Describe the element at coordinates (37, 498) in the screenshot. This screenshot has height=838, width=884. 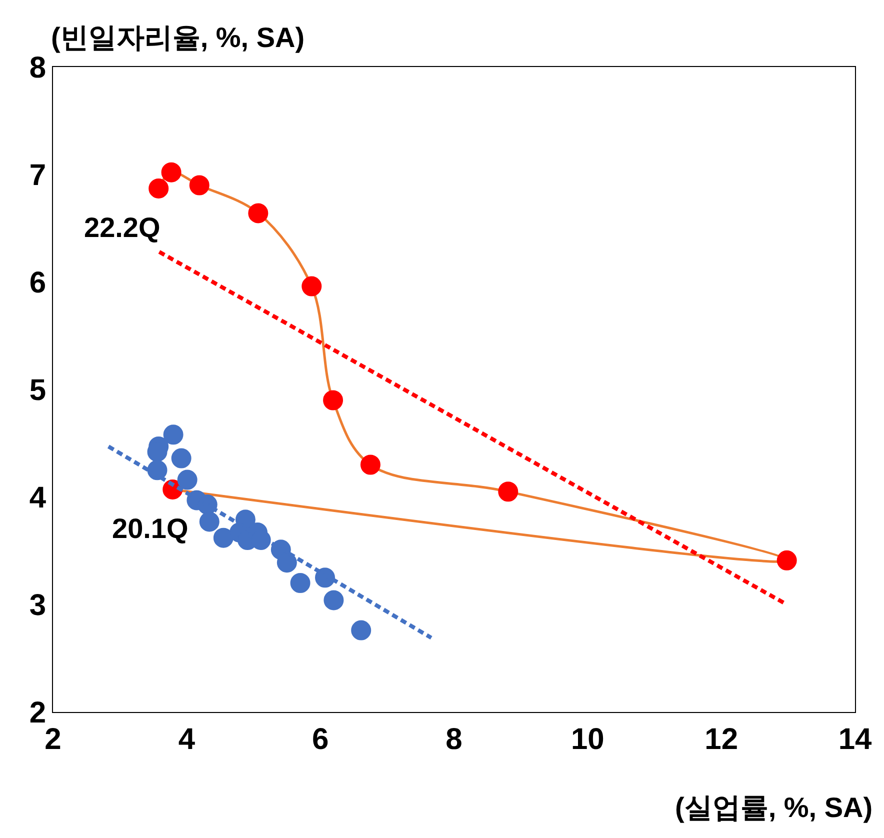
I see `y-tick-label: 4` at that location.